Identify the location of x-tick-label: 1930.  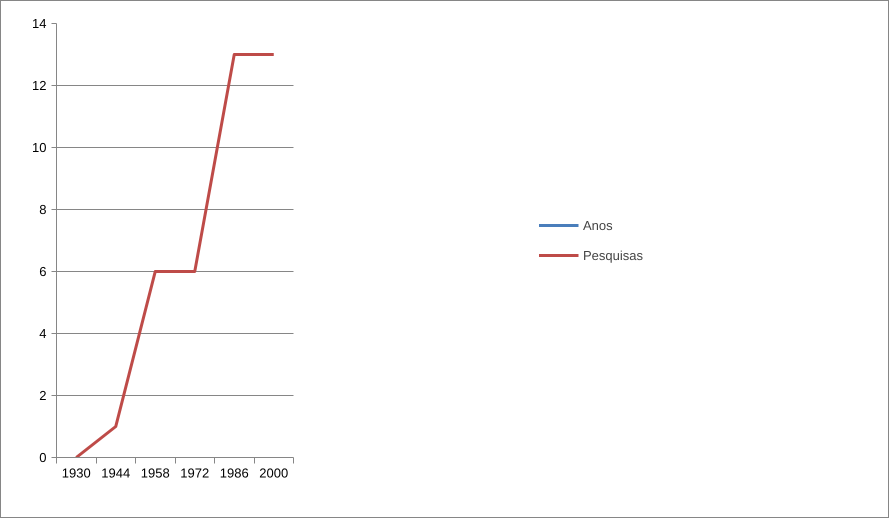
(76, 473).